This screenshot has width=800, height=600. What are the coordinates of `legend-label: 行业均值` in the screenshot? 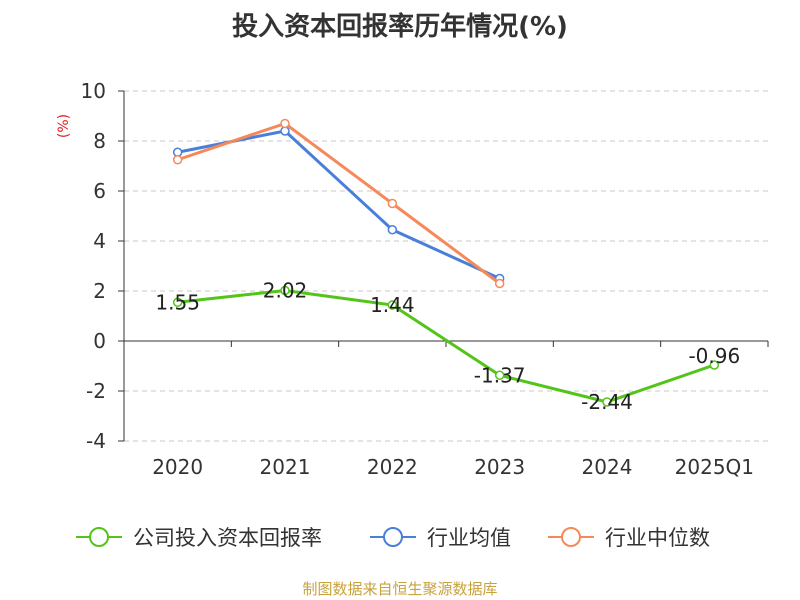 It's located at (469, 538).